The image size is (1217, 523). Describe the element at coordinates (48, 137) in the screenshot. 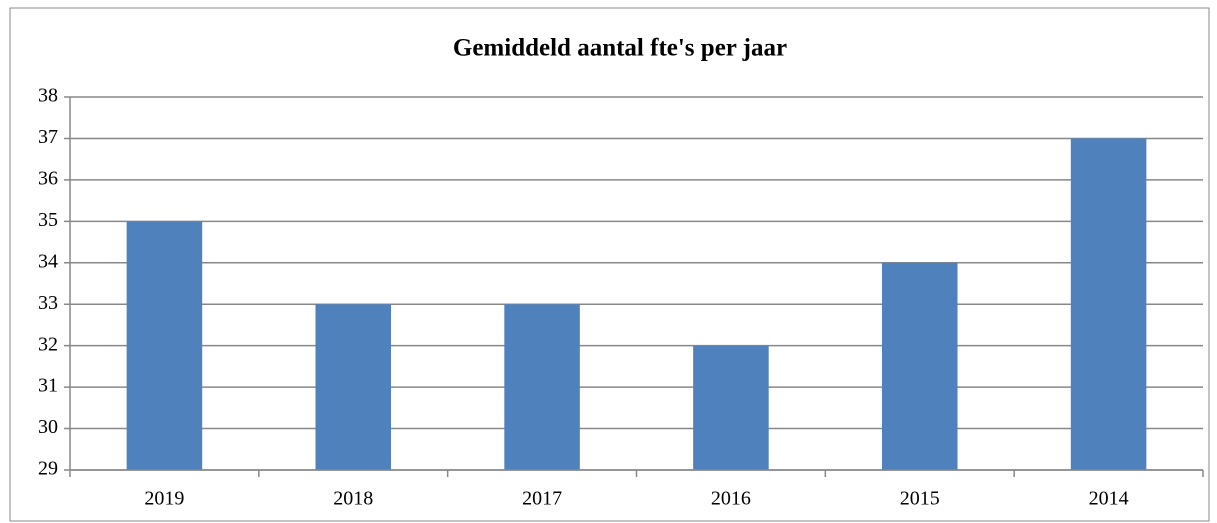

I see `y-tick-label: 37` at that location.